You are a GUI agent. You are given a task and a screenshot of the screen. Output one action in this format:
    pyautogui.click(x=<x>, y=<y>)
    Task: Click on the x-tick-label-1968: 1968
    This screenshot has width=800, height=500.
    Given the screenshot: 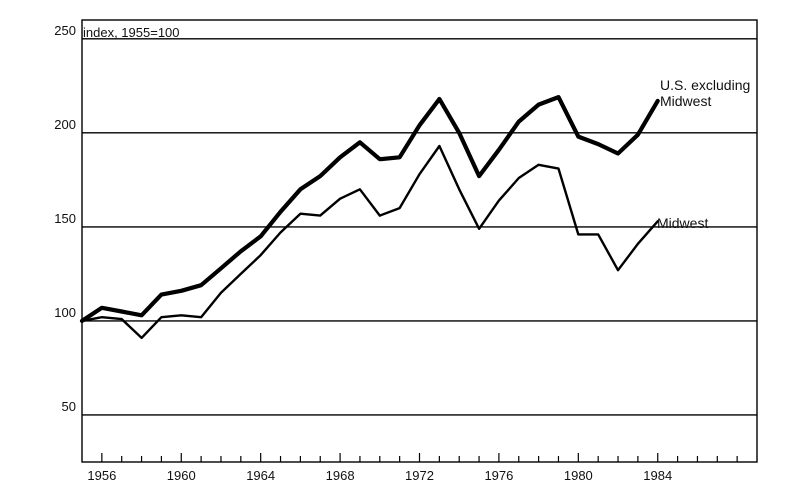 What is the action you would take?
    pyautogui.click(x=340, y=475)
    